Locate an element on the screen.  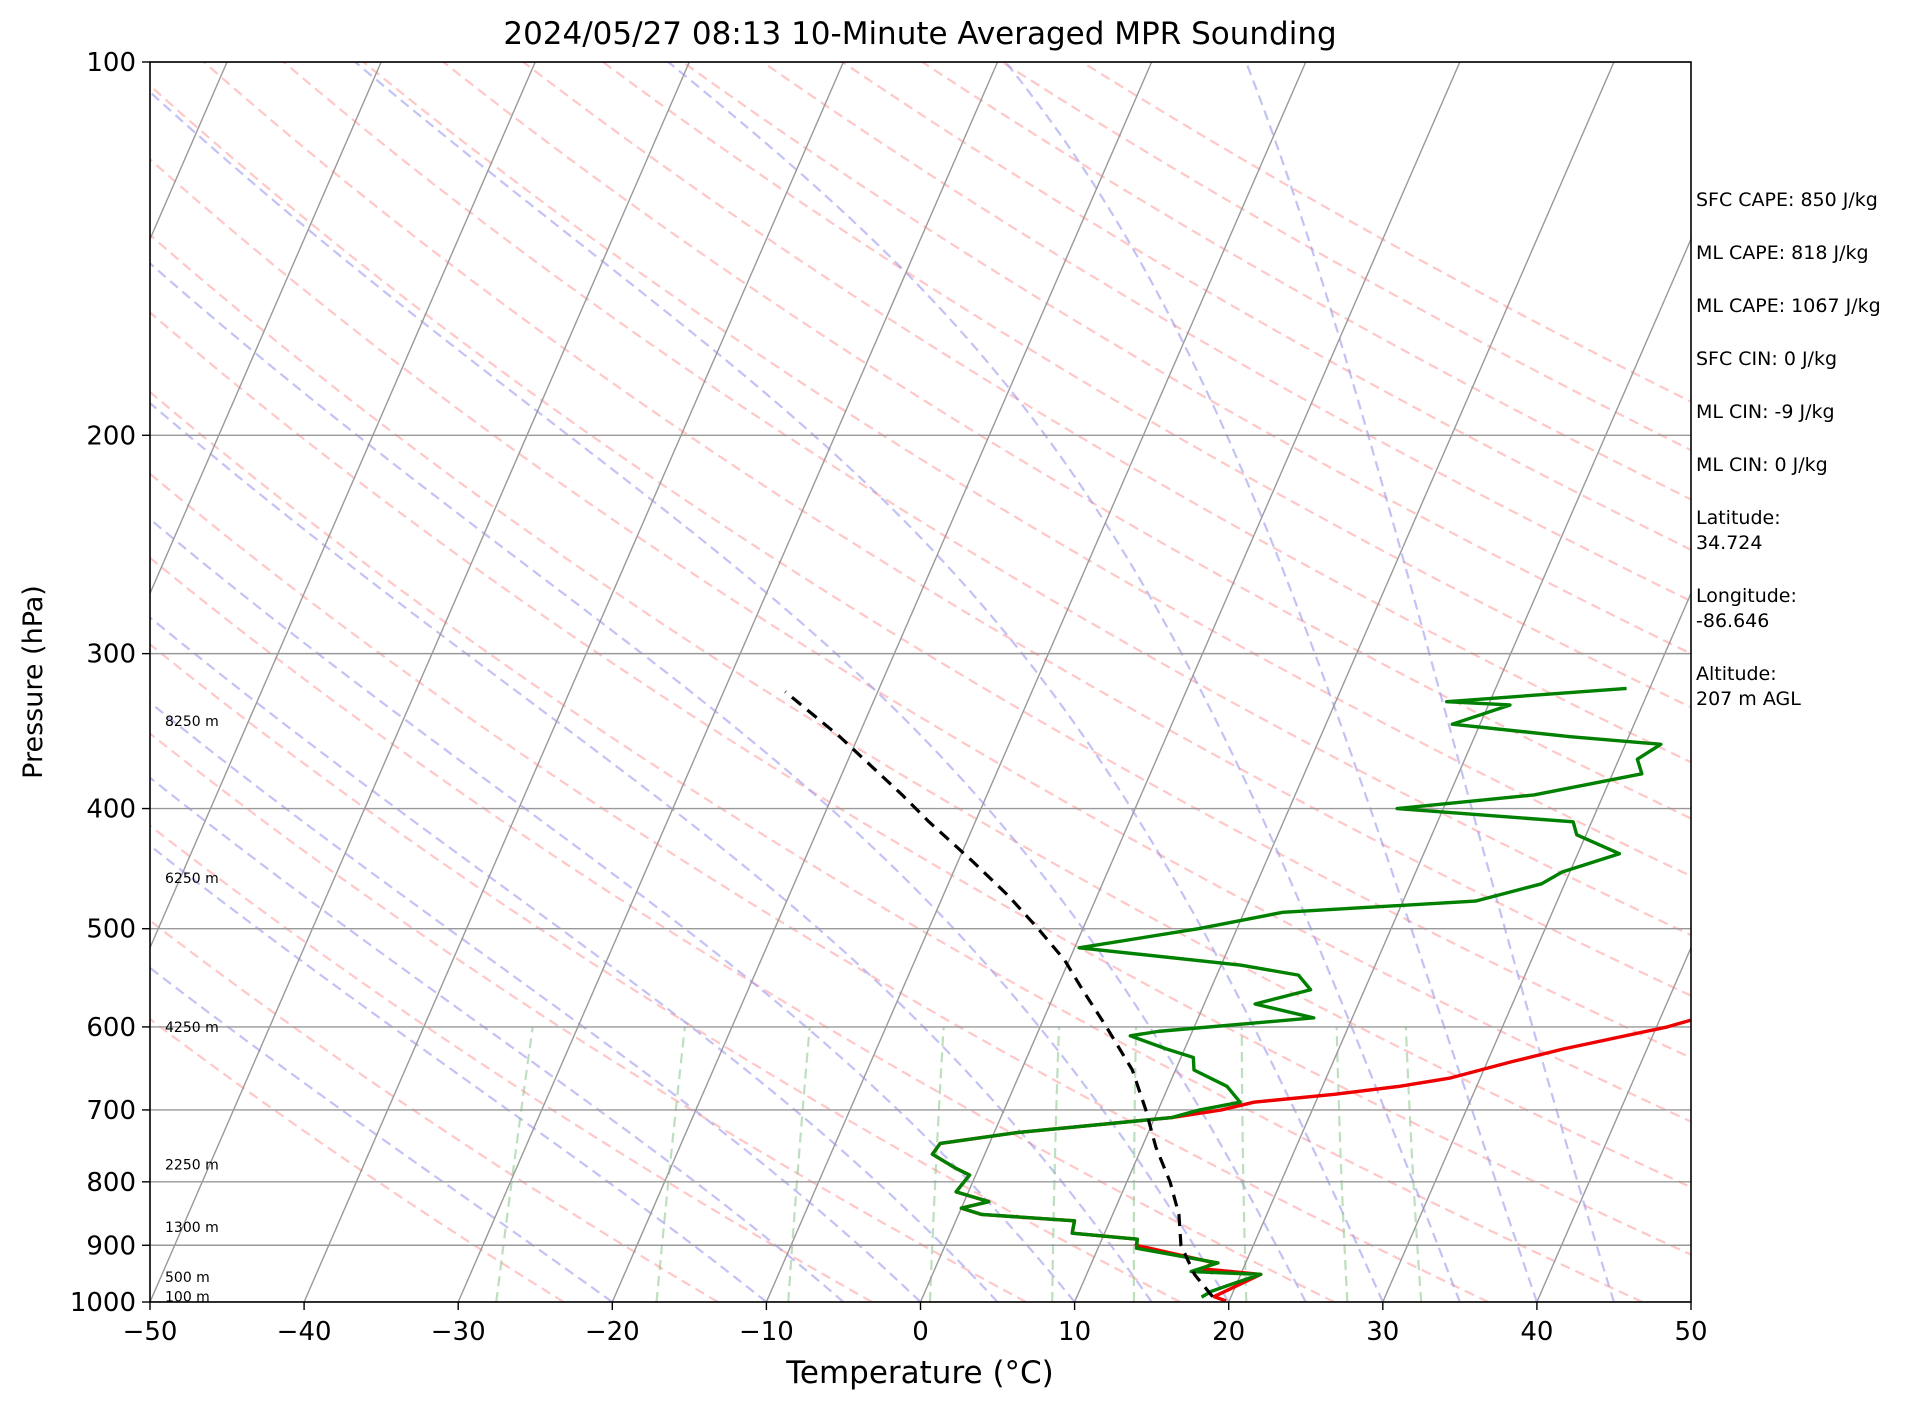
y-tick-label: 600 is located at coordinates (111, 1028).